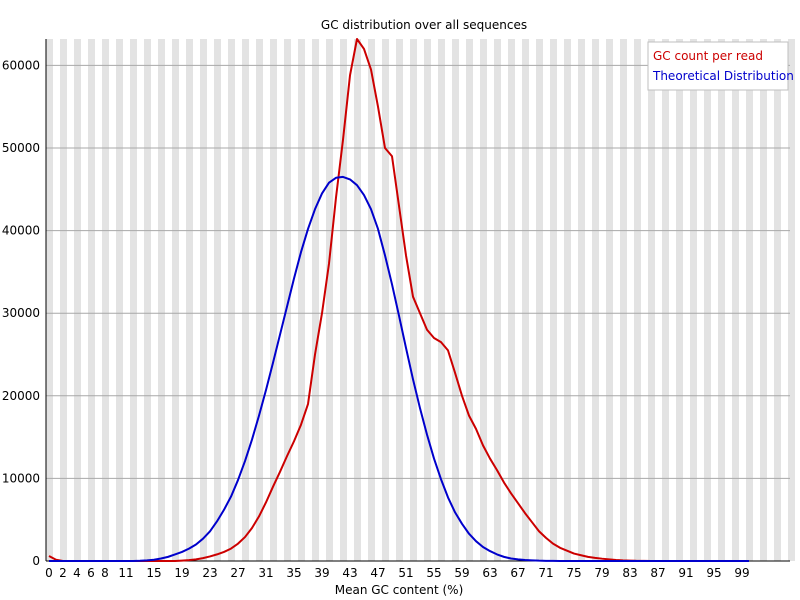 This screenshot has width=800, height=600. I want to click on x-tick-label: 2, so click(63, 573).